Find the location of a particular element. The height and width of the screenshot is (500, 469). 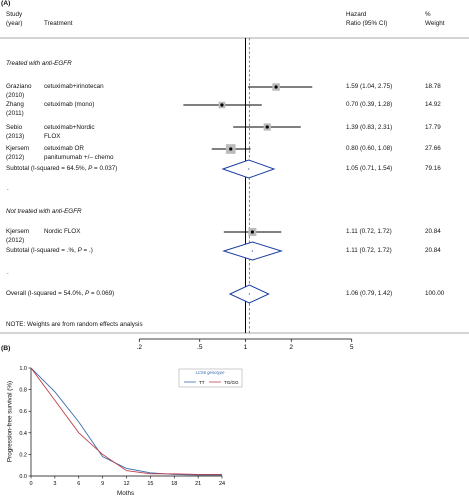

km-curve-tggg is located at coordinates (126, 421).